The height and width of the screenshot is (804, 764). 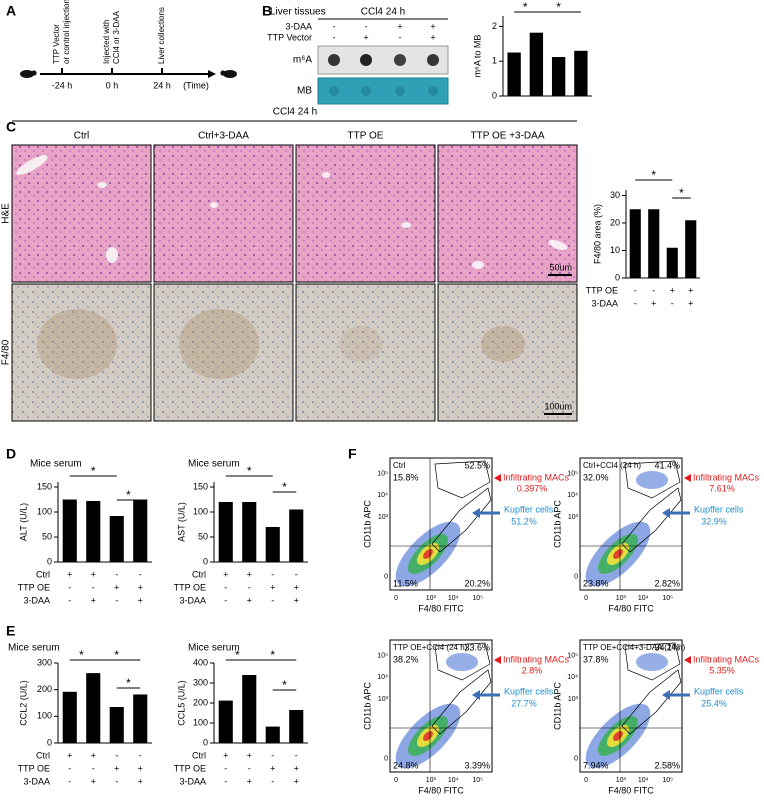 What do you see at coordinates (267, 11) in the screenshot?
I see `panel-label: B` at bounding box center [267, 11].